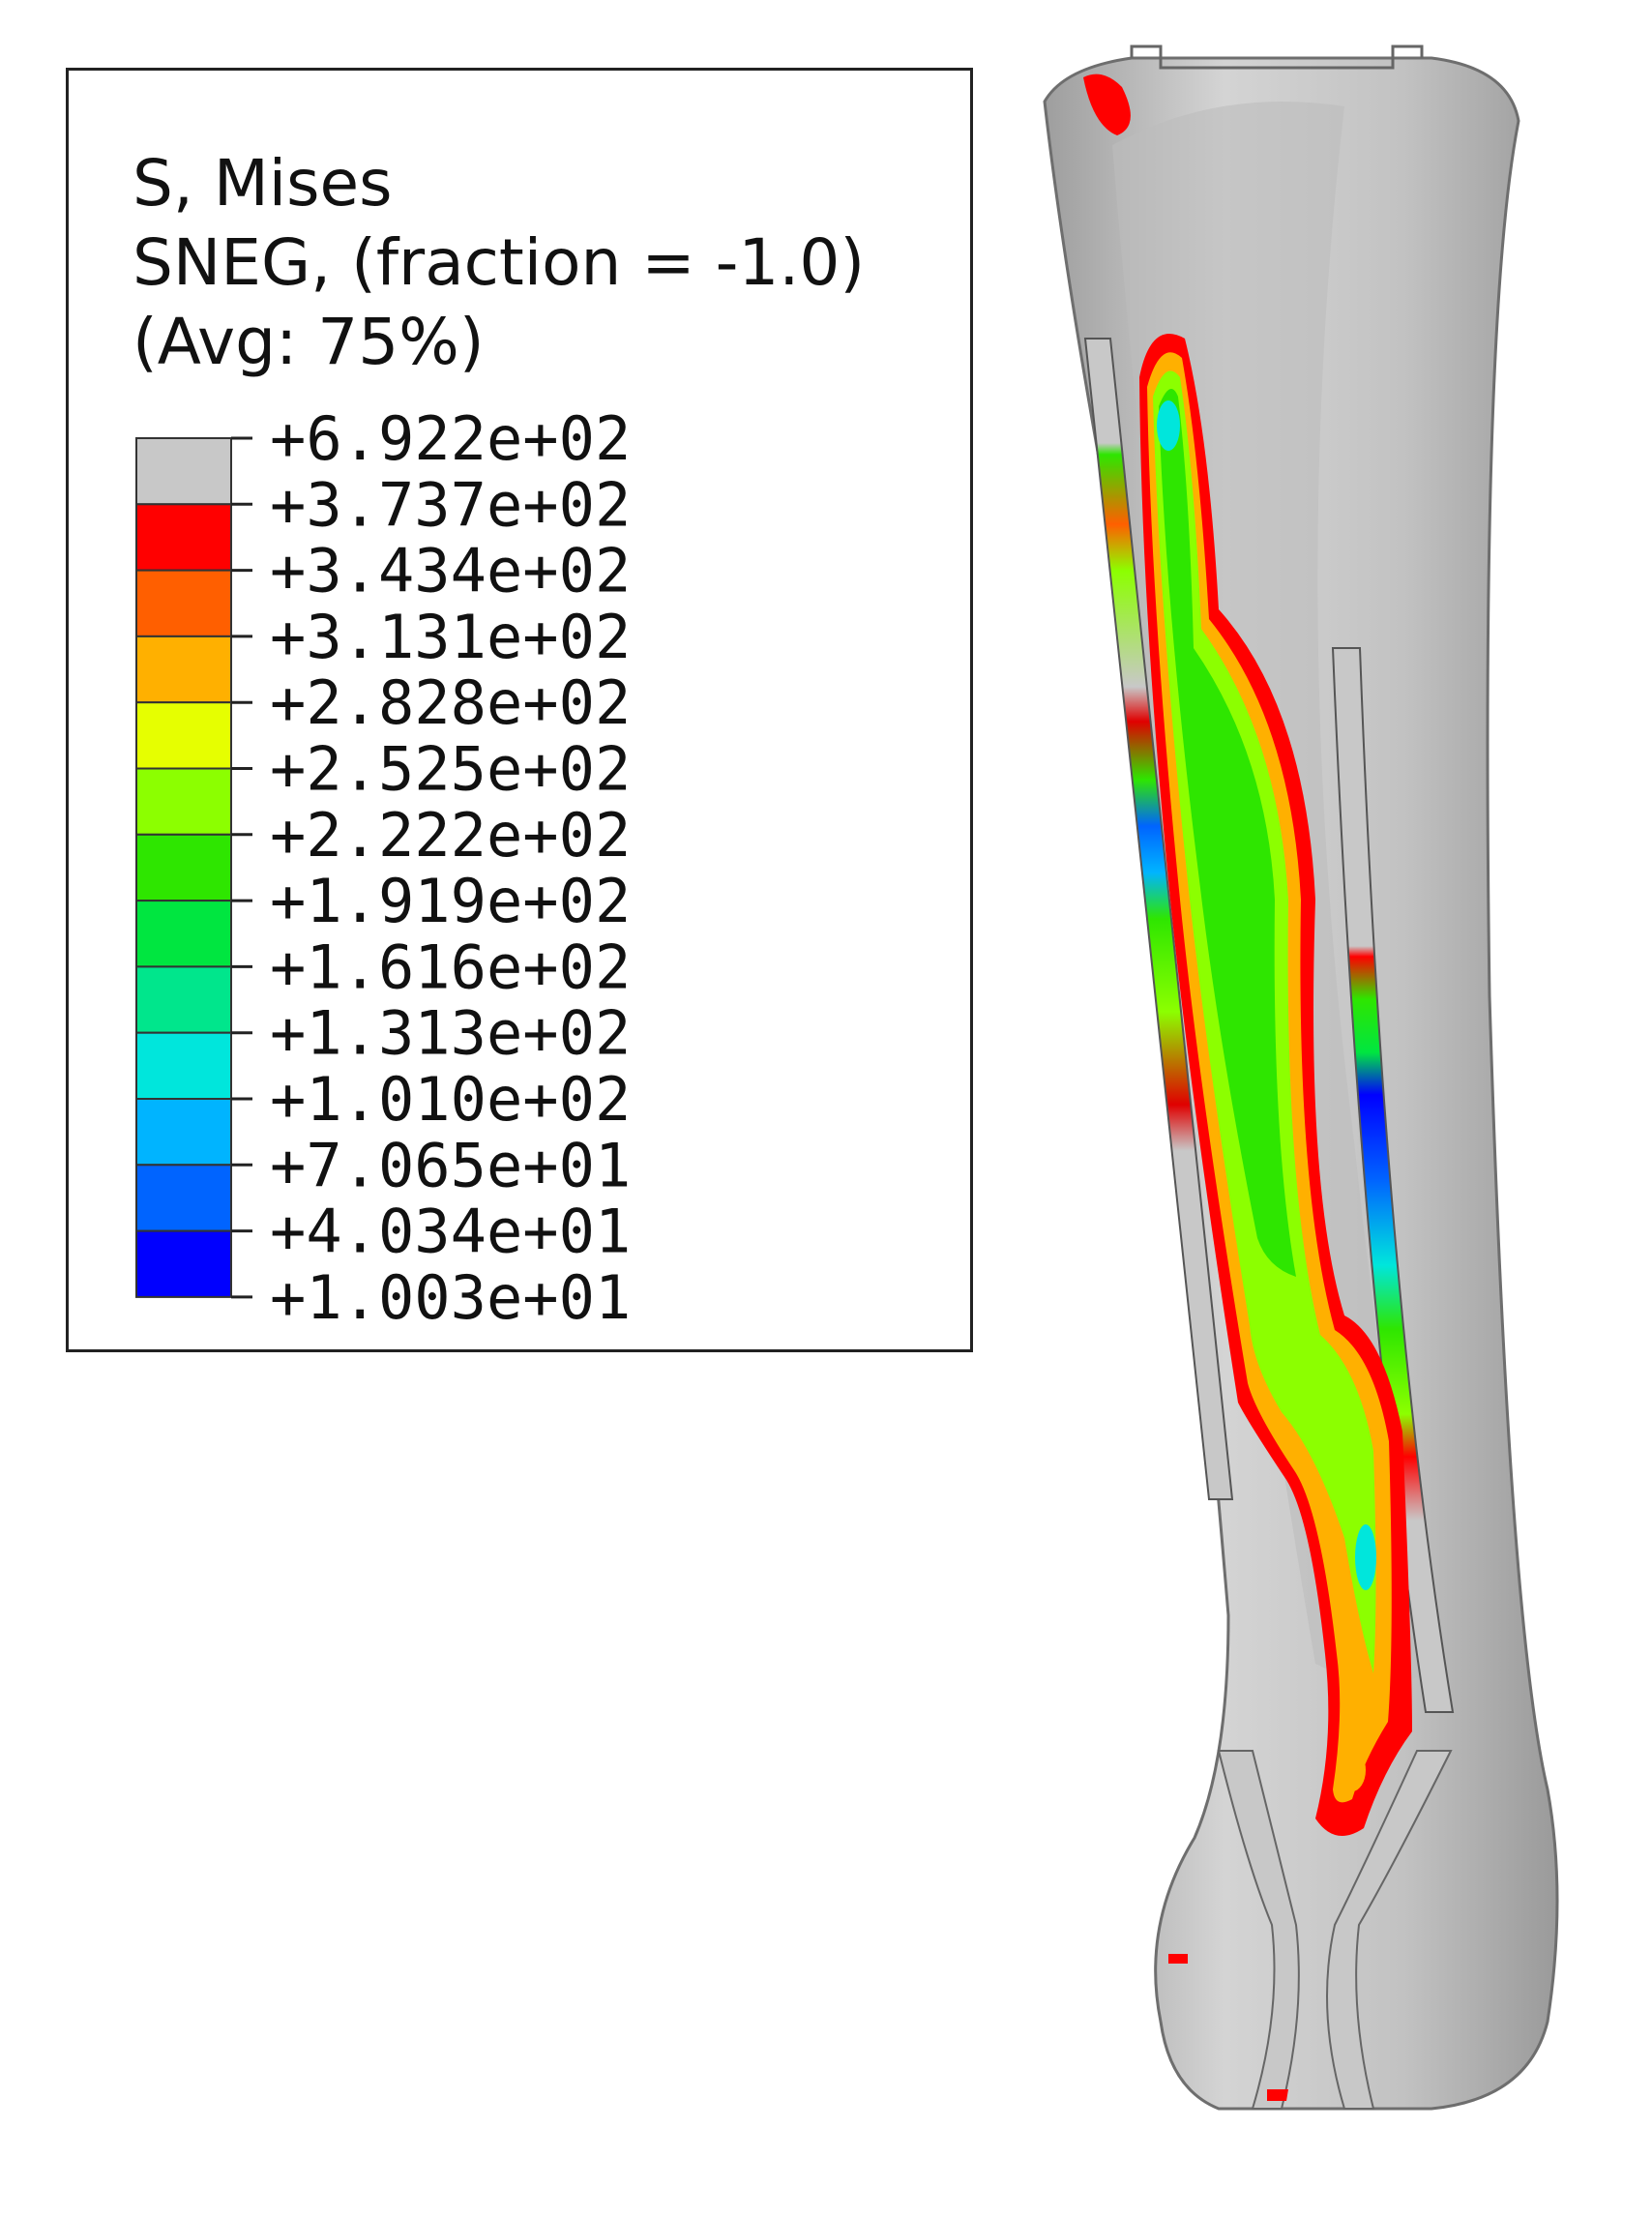 This screenshot has height=2217, width=1652. Describe the element at coordinates (1178, 1959) in the screenshot. I see `distal-red-patch-mid` at that location.